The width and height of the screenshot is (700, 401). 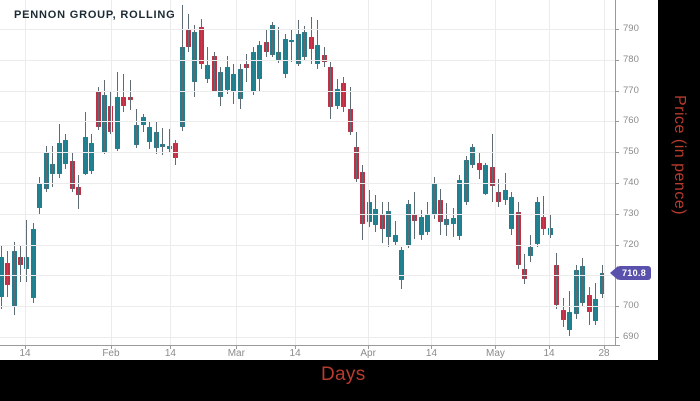 I want to click on y-tick-label: 740, so click(x=631, y=182).